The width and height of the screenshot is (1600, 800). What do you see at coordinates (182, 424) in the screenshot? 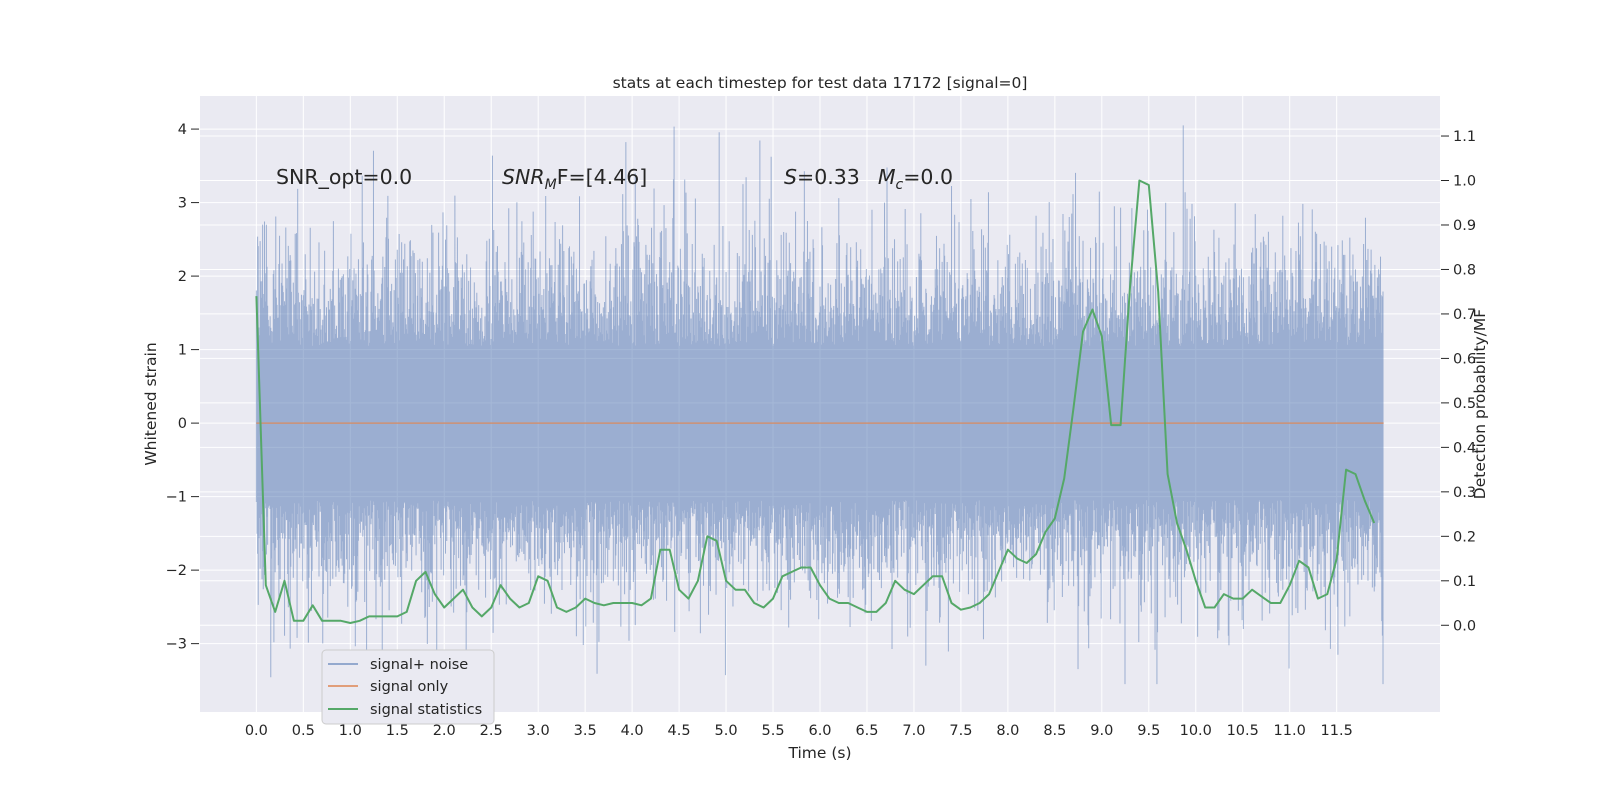
I see `y-left-tick-label: 0` at bounding box center [182, 424].